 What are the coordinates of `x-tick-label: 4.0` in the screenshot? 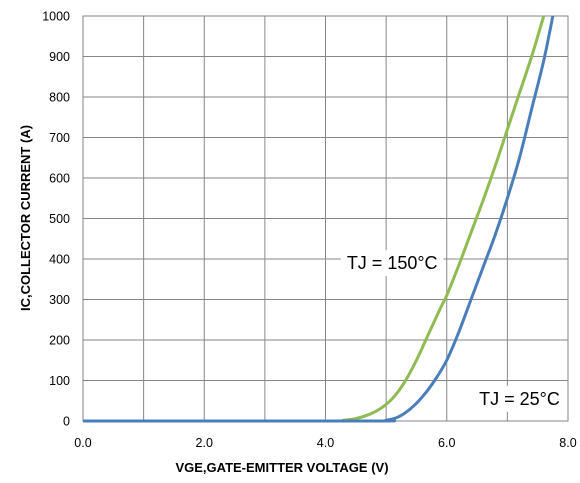 It's located at (325, 443).